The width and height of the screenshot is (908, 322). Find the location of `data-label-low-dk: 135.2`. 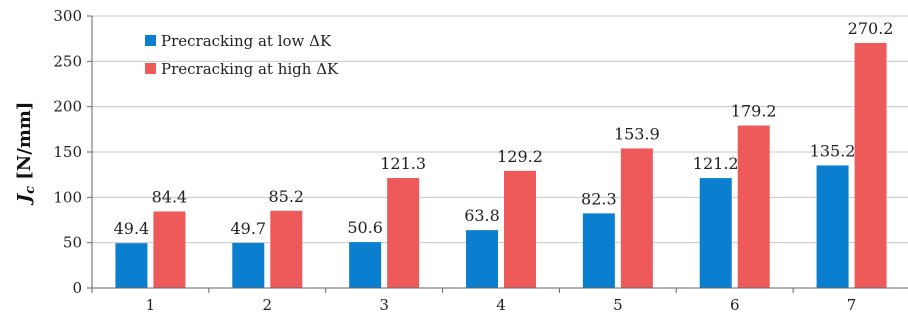

data-label-low-dk: 135.2 is located at coordinates (833, 150).